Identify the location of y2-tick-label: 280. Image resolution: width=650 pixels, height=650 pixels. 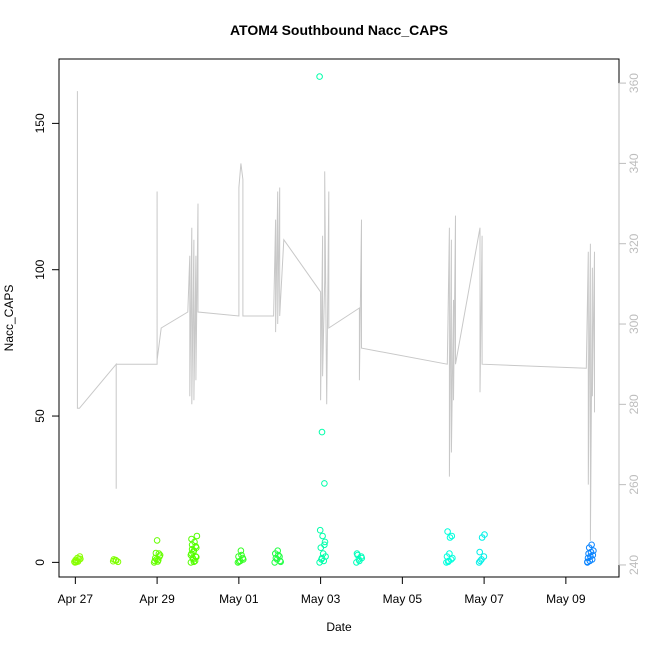
(634, 404).